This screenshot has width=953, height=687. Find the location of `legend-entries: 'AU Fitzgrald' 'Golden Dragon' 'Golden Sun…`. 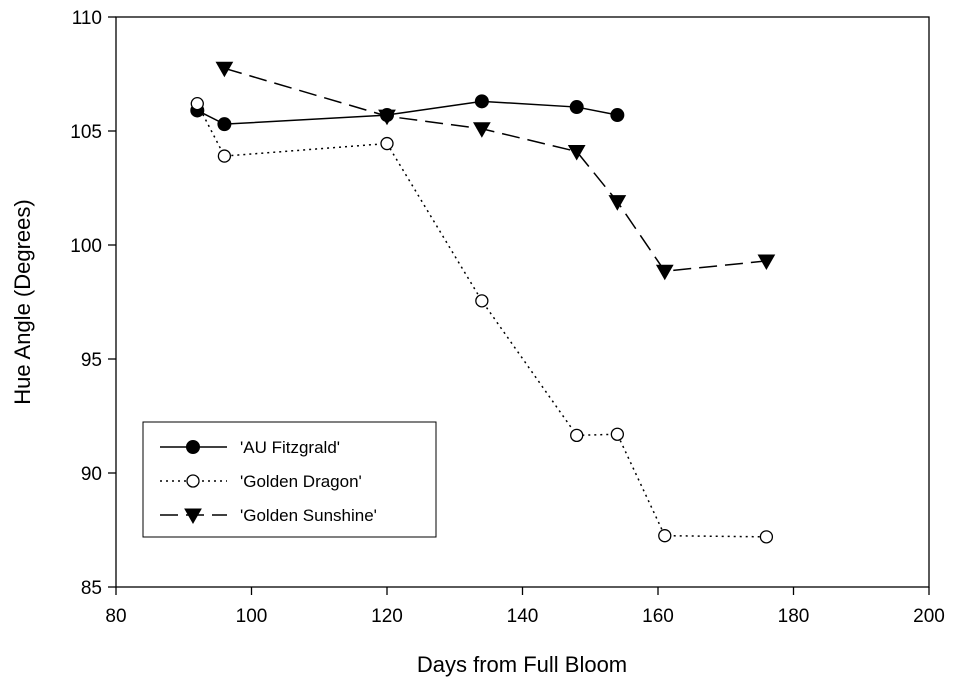

legend-entries: 'AU Fitzgrald' 'Golden Dragon' 'Golden Sun… is located at coordinates (268, 481).